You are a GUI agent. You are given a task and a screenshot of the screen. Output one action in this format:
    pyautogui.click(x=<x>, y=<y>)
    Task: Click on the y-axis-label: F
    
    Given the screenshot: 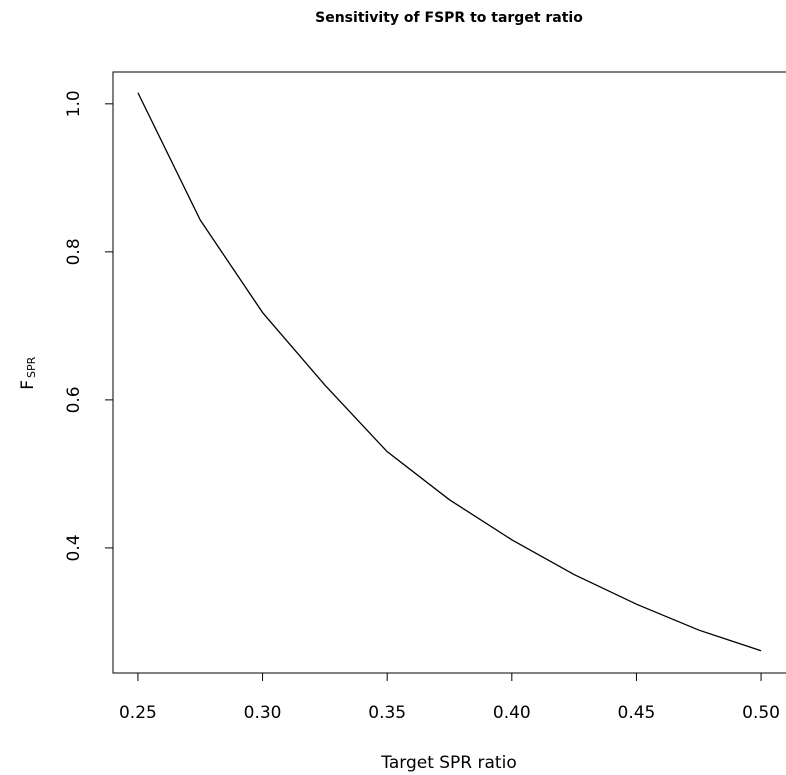 What is the action you would take?
    pyautogui.click(x=28, y=385)
    